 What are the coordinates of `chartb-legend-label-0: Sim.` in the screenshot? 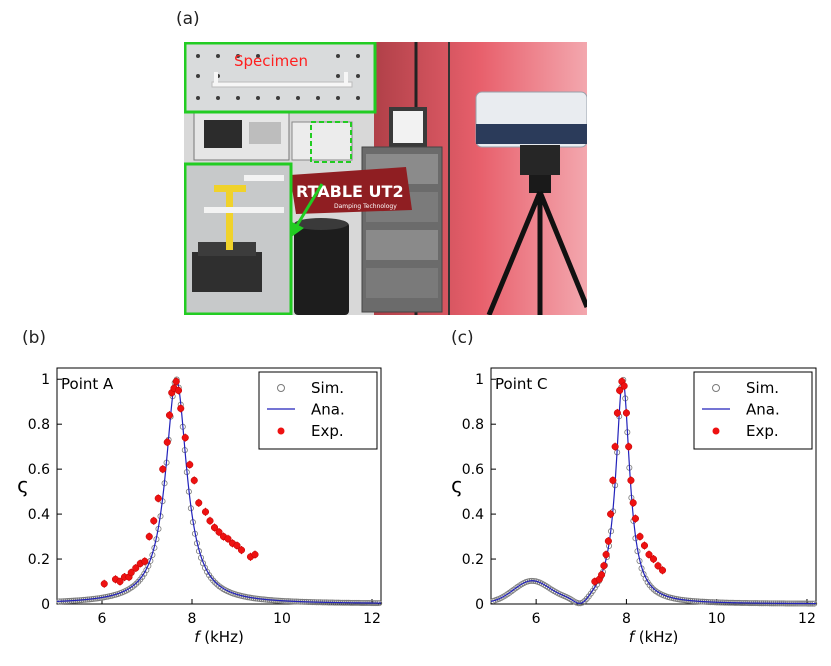 It's located at (327, 388).